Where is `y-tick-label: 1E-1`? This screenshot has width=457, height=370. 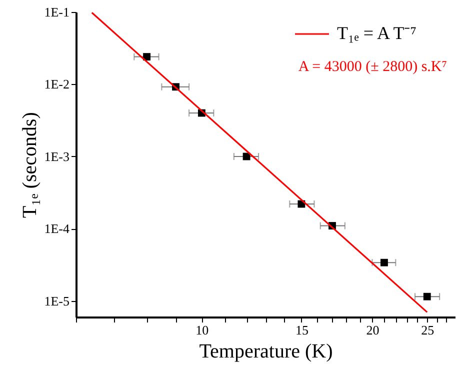
y-tick-label: 1E-1 is located at coordinates (57, 12).